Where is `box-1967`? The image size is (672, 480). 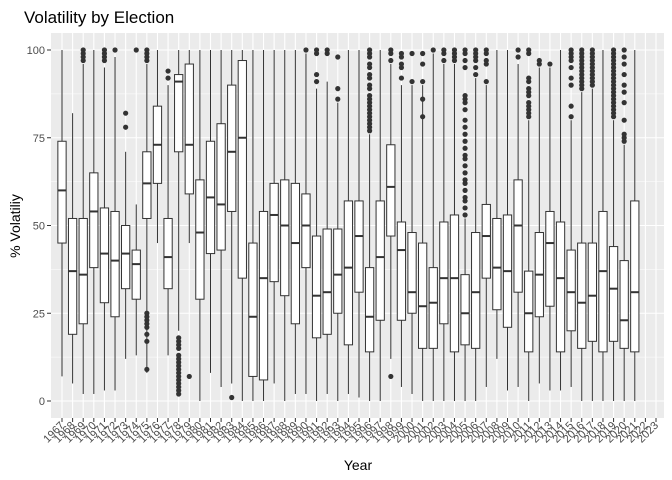 box-1967 is located at coordinates (62, 213).